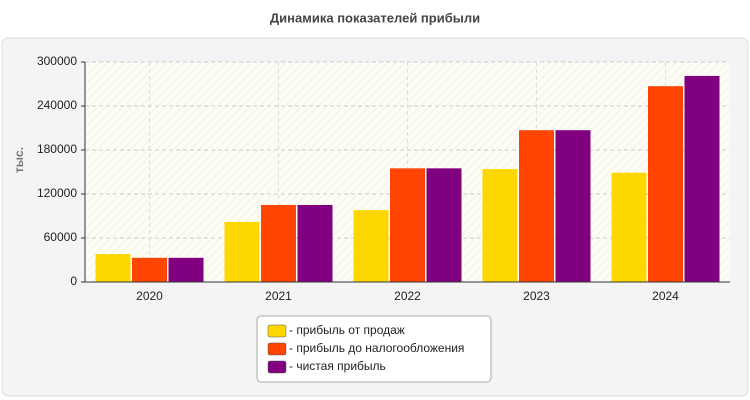  Describe the element at coordinates (375, 17) in the screenshot. I see `chart-title: Динамика показателей прибыли` at that location.